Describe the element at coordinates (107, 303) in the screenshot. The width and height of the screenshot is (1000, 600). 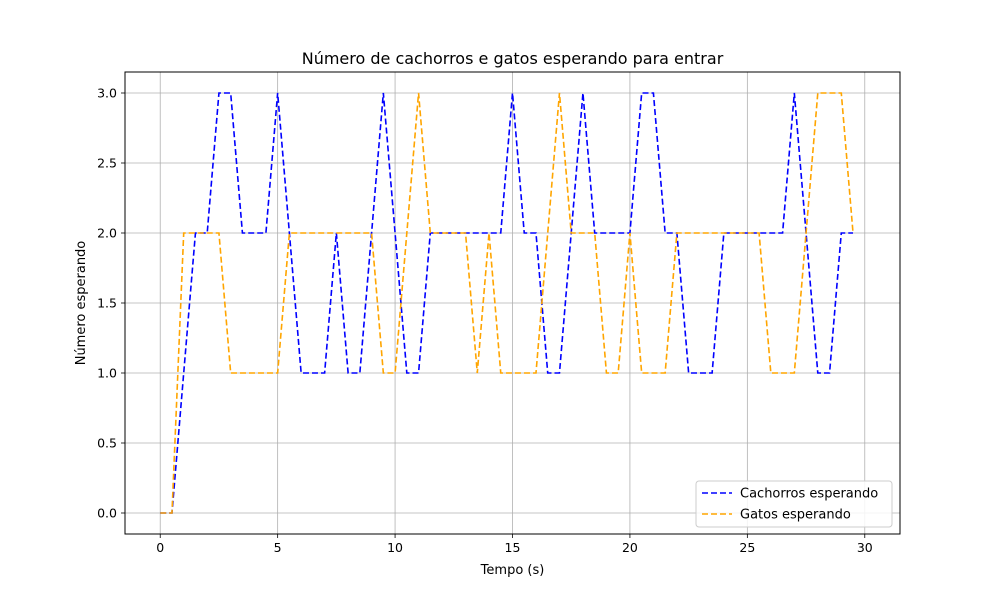
I see `y-tick-label: 1.5` at that location.